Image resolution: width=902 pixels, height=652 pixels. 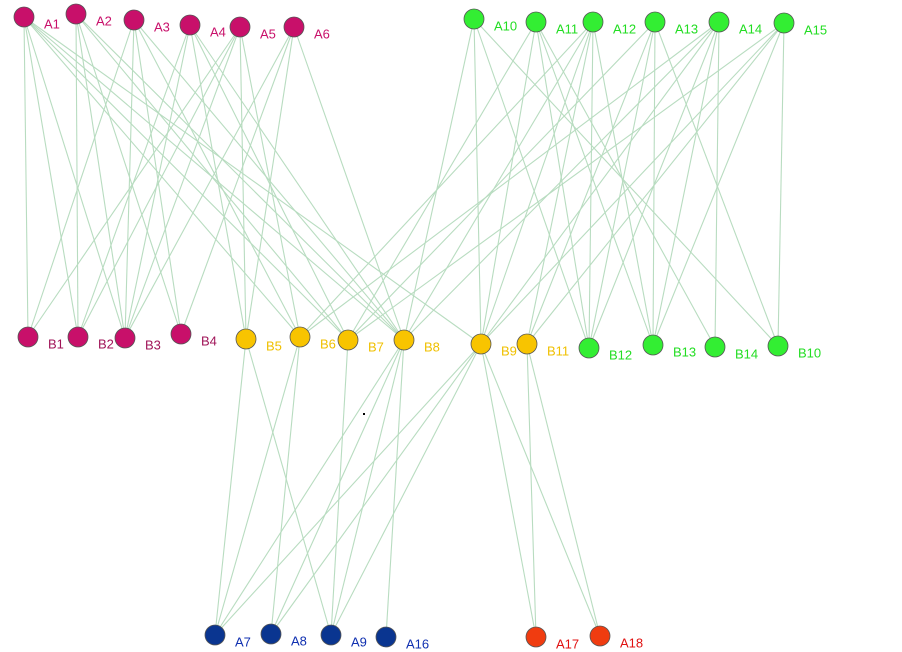 What do you see at coordinates (274, 345) in the screenshot?
I see `node-label: B5` at bounding box center [274, 345].